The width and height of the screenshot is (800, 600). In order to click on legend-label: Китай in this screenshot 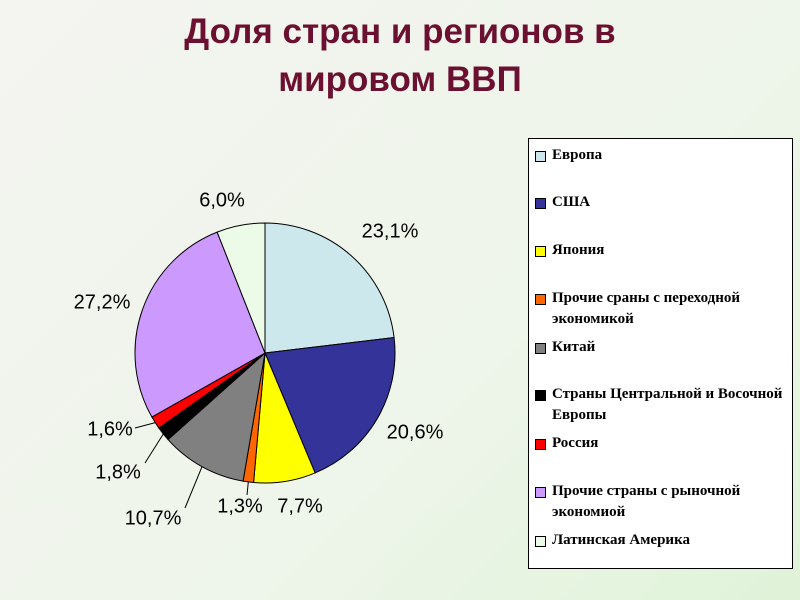, I will do `click(574, 347)`.